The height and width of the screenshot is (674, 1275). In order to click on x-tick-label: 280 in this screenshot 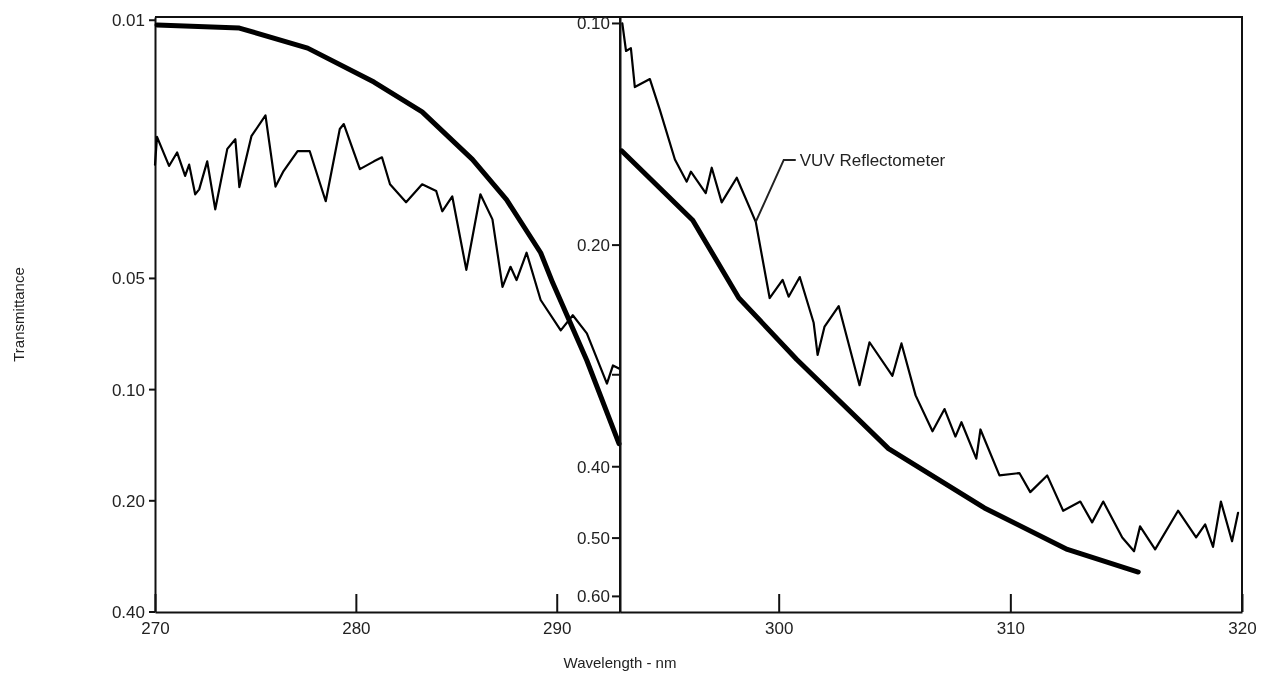, I will do `click(356, 629)`.